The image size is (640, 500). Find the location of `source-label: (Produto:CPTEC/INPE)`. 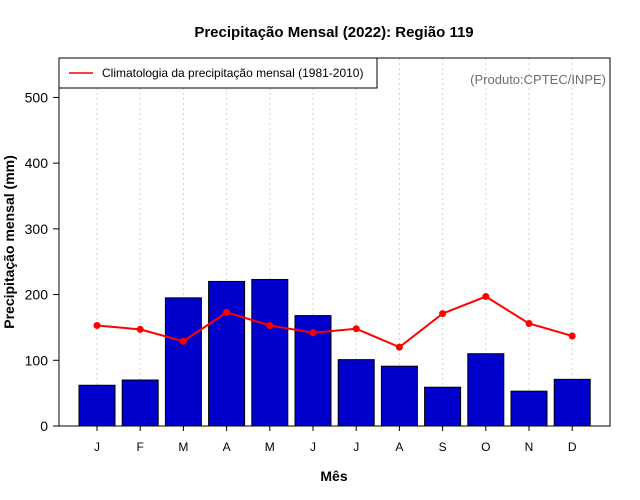

source-label: (Produto:CPTEC/INPE) is located at coordinates (538, 79).